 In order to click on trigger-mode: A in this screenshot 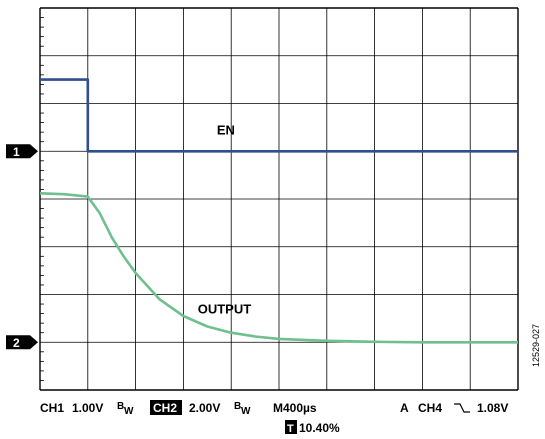, I will do `click(404, 408)`.